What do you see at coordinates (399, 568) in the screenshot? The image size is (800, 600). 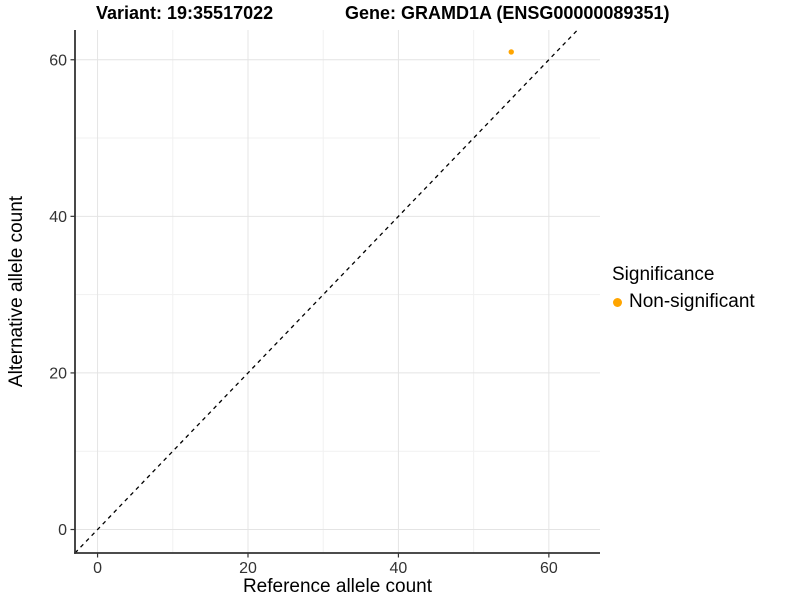 I see `x-axis-tick-label: 40` at bounding box center [399, 568].